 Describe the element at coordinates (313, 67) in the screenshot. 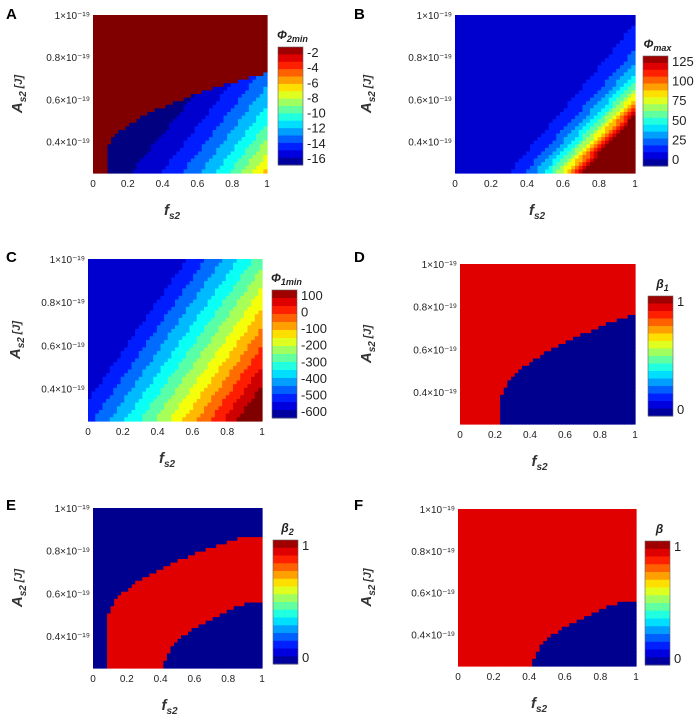

I see `colorbar-tick-label: -4` at that location.